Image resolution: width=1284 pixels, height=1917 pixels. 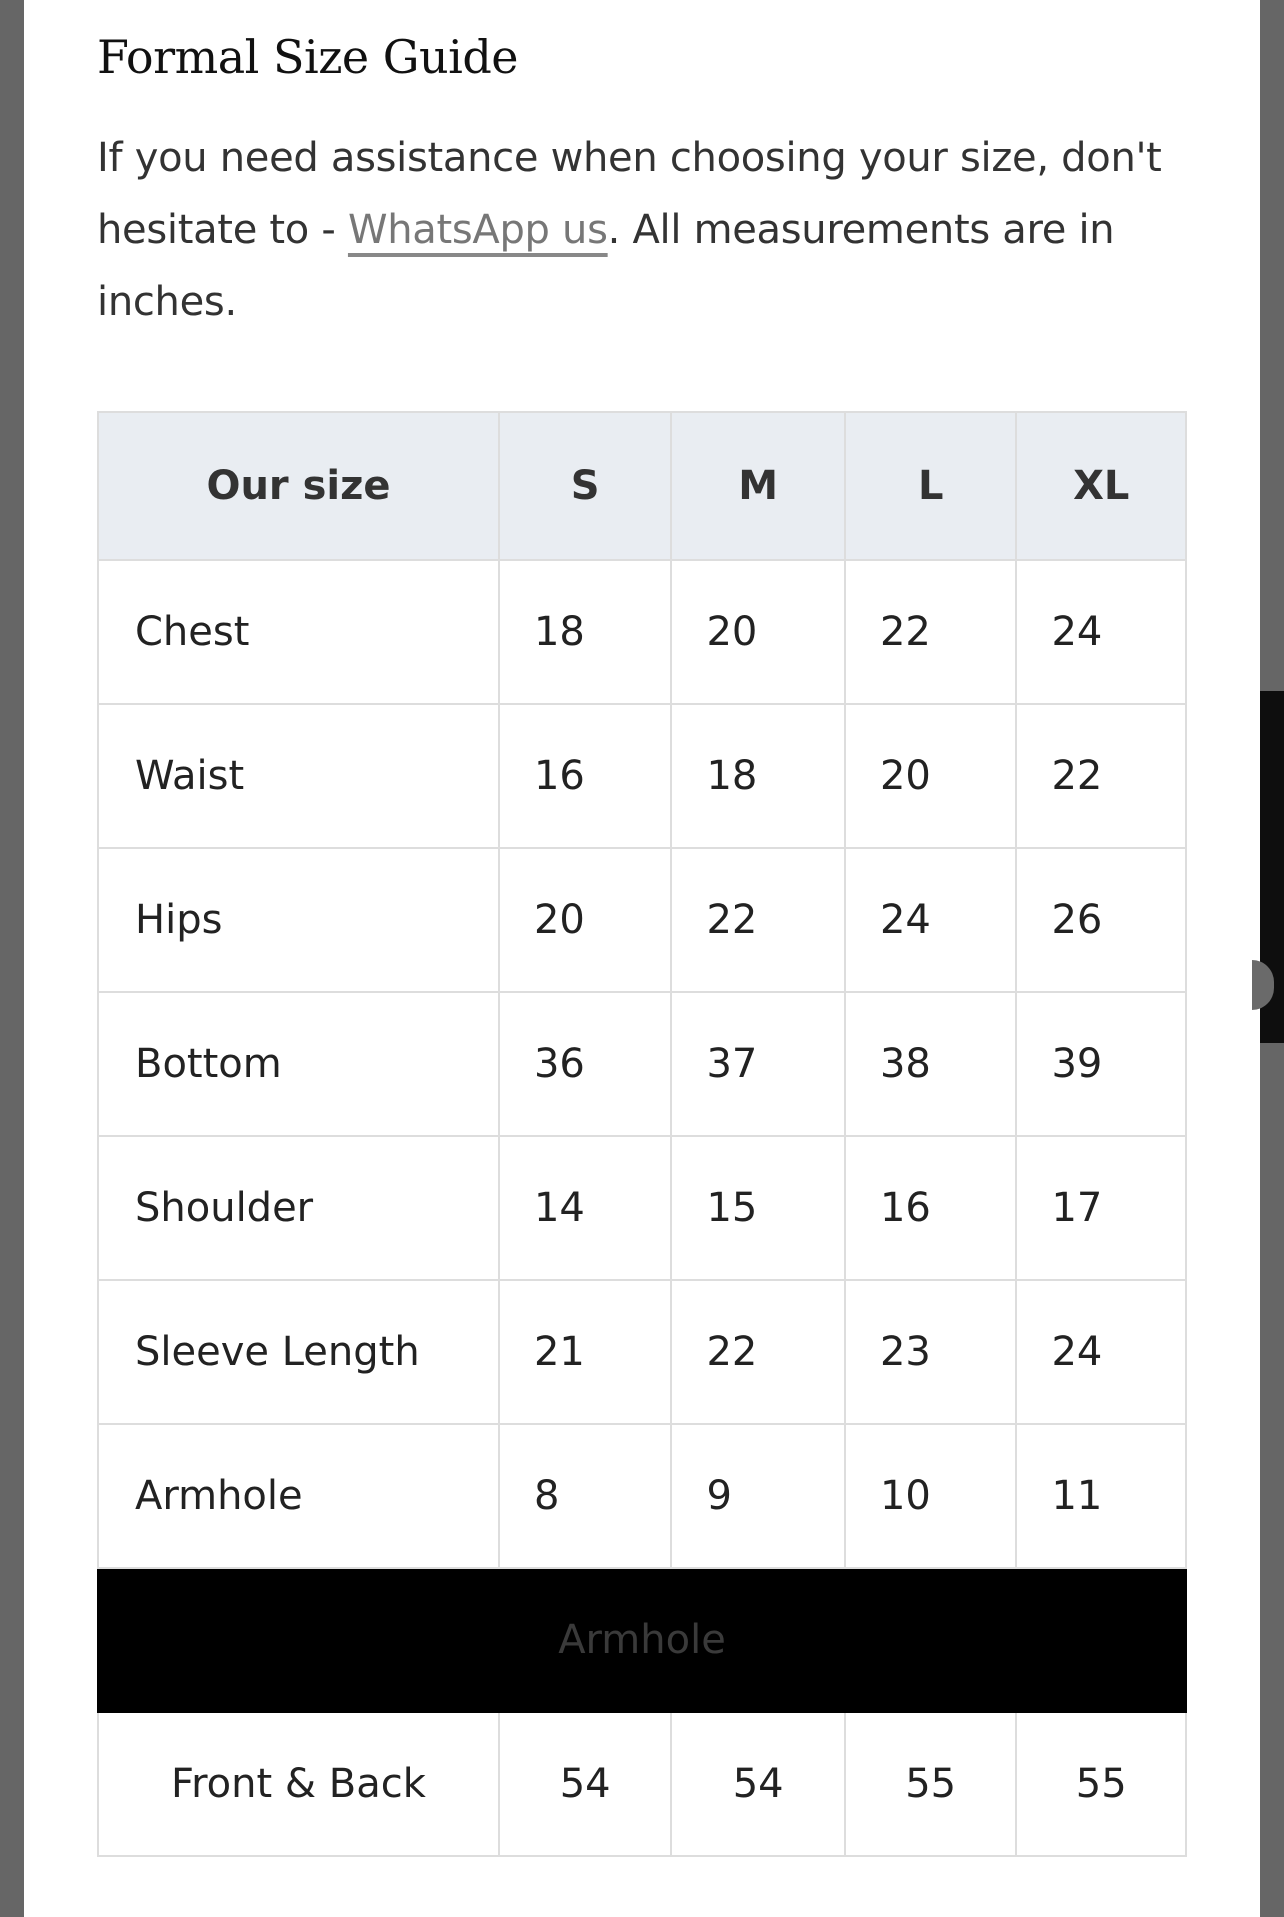 What do you see at coordinates (298, 1496) in the screenshot?
I see `row-label: Armhole` at bounding box center [298, 1496].